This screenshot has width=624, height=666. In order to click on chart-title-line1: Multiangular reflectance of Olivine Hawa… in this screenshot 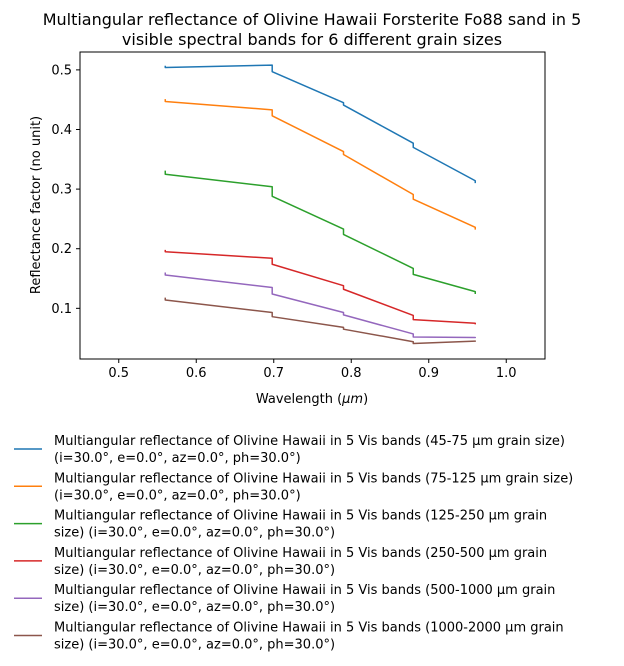, I will do `click(312, 19)`.